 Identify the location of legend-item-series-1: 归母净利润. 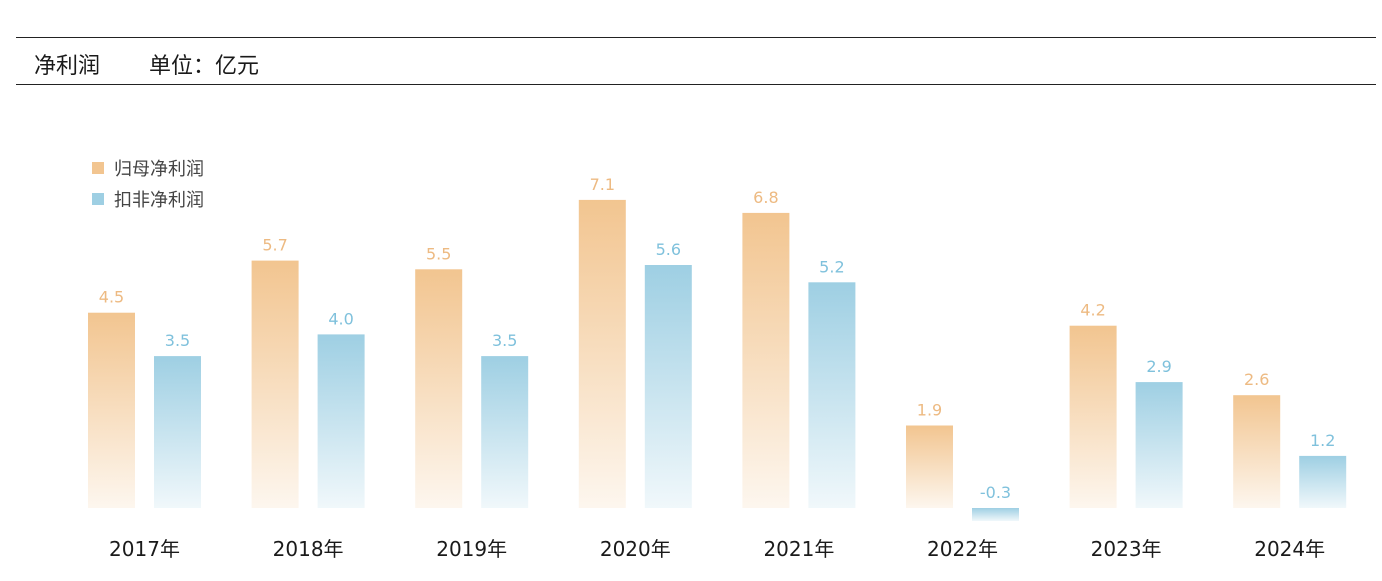
(148, 167).